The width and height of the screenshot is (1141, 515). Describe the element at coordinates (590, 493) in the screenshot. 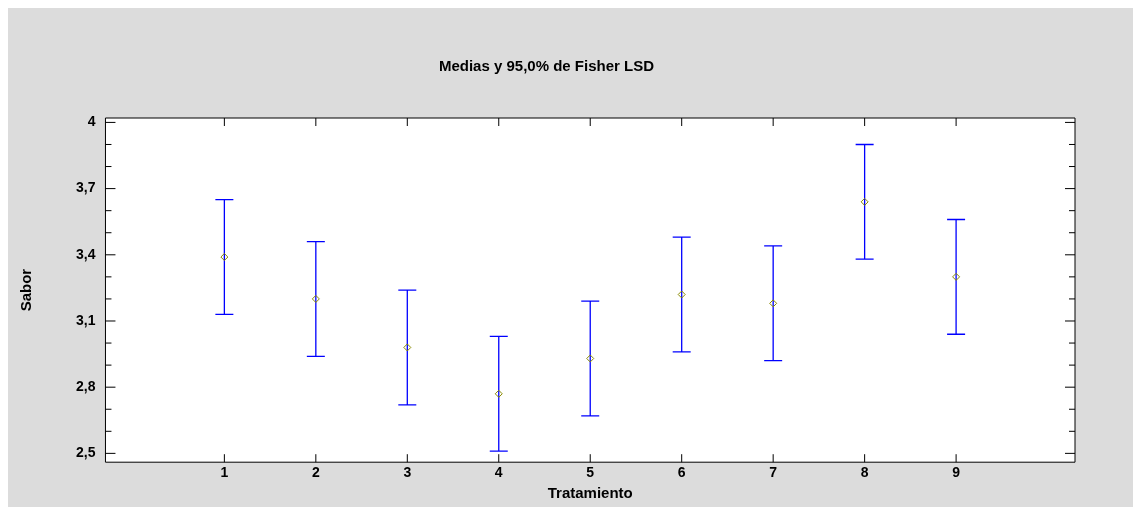

I see `x-axis-title: Tratamiento` at that location.